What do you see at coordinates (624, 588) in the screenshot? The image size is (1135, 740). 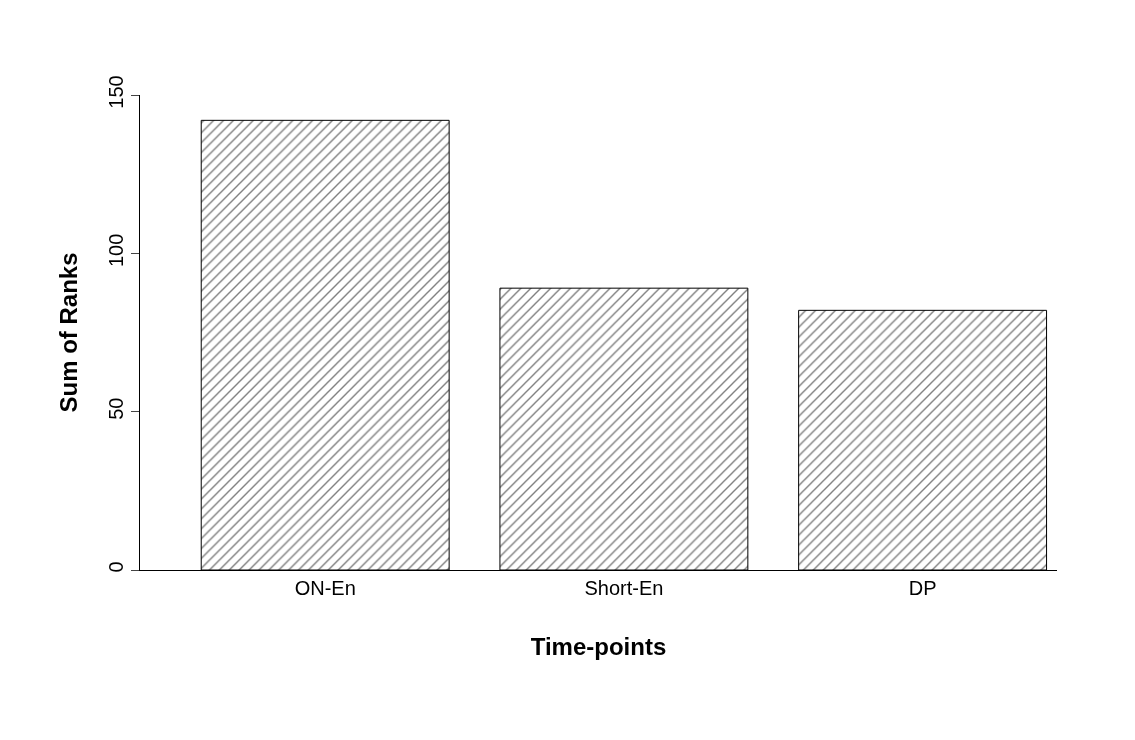 I see `x-tick-label: Short-En` at bounding box center [624, 588].